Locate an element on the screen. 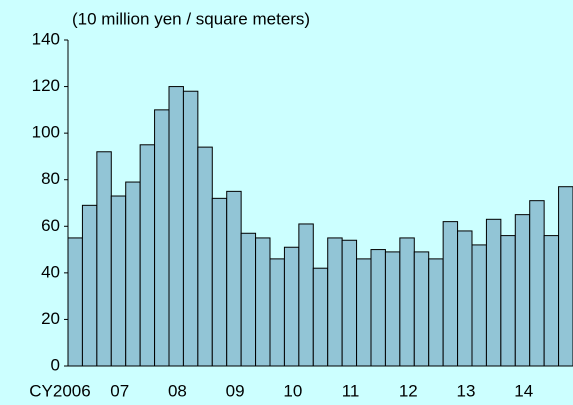 The width and height of the screenshot is (573, 405). y-tick-label: 60 is located at coordinates (50, 225).